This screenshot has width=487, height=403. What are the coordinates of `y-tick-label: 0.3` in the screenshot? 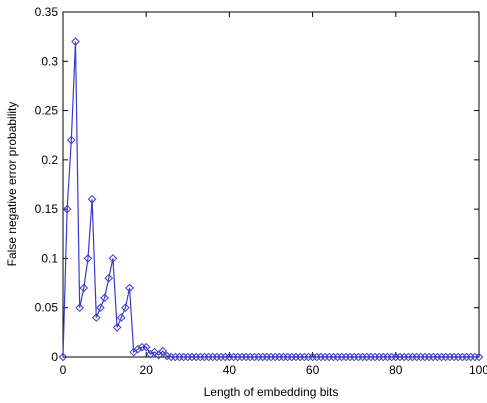 It's located at (49, 61).